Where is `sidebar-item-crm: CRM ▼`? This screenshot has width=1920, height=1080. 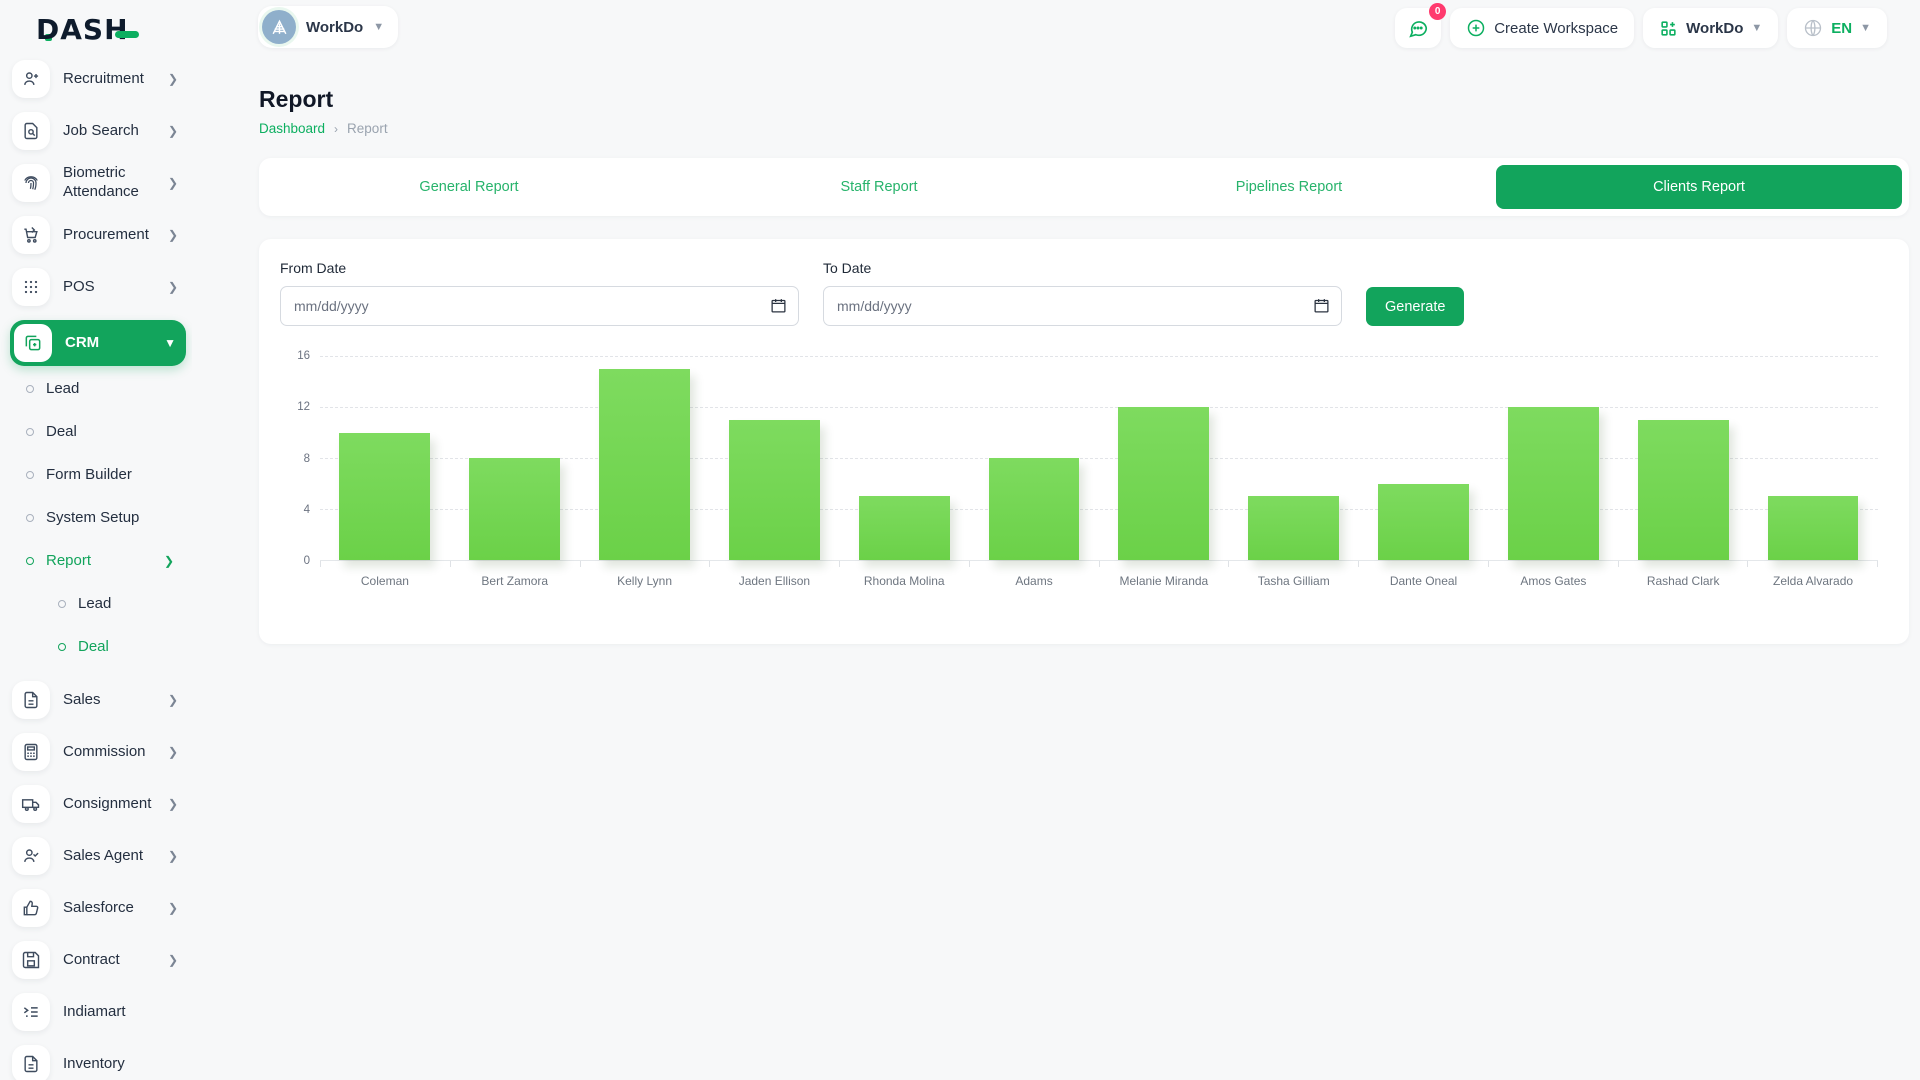 sidebar-item-crm: CRM ▼ is located at coordinates (98, 343).